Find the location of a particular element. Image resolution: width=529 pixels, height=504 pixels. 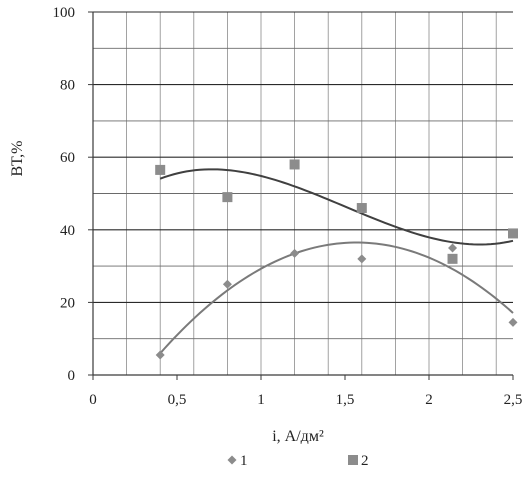

x-tick-label: 0,5 is located at coordinates (177, 400).